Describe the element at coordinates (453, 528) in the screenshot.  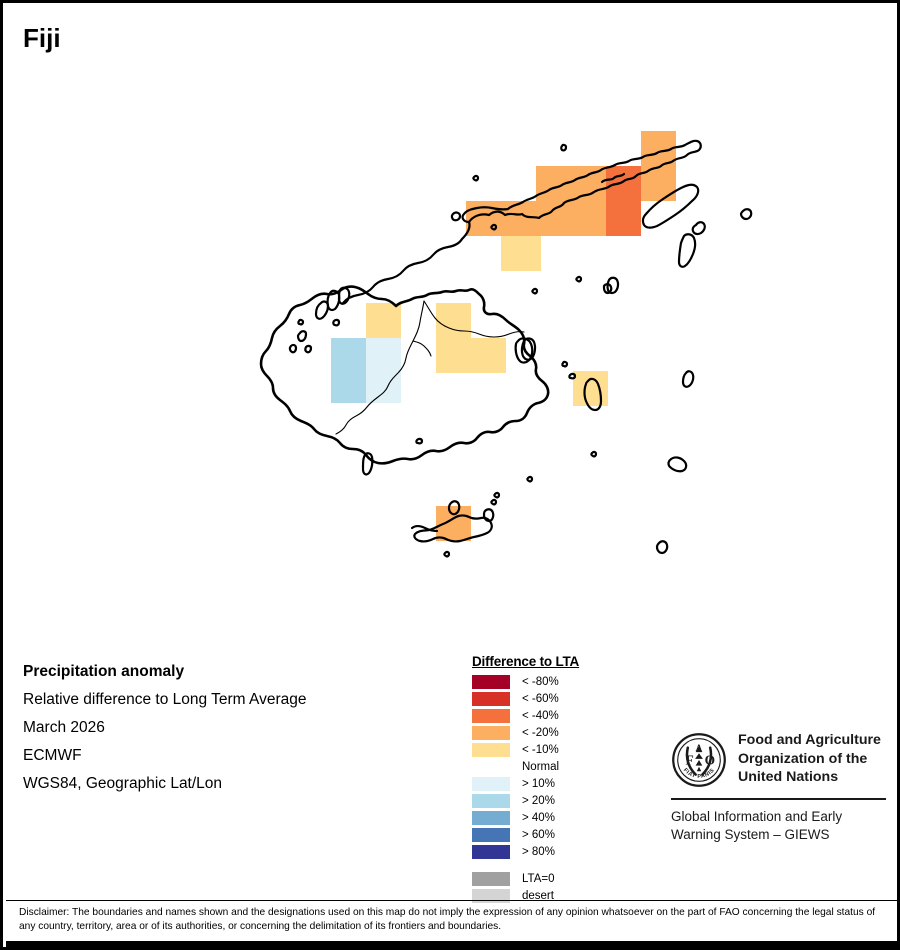
I see `coastline-kadavu` at that location.